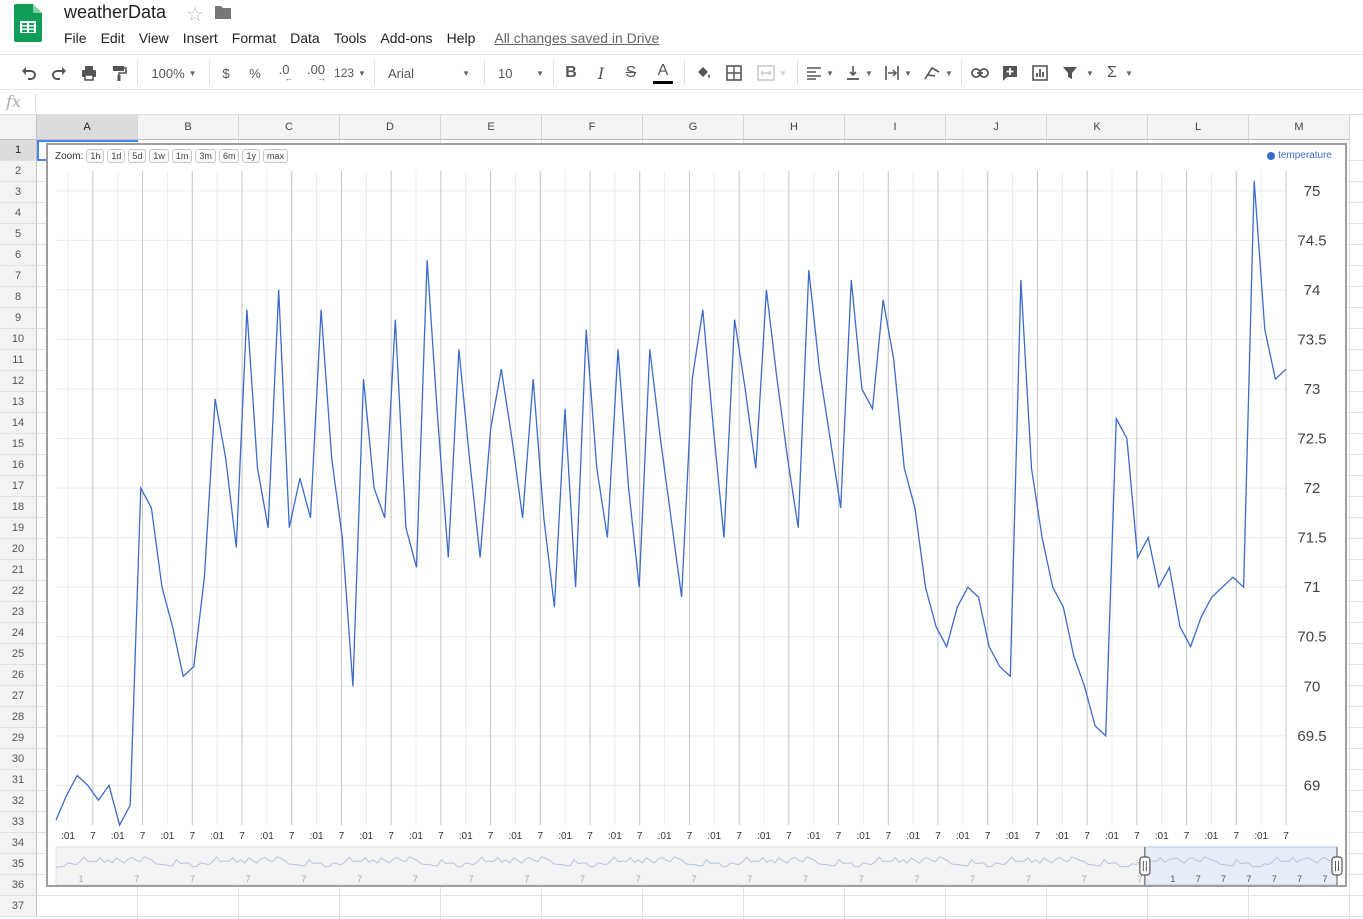 This screenshot has width=1363, height=919. What do you see at coordinates (18, 696) in the screenshot?
I see `row-header-27: 27` at bounding box center [18, 696].